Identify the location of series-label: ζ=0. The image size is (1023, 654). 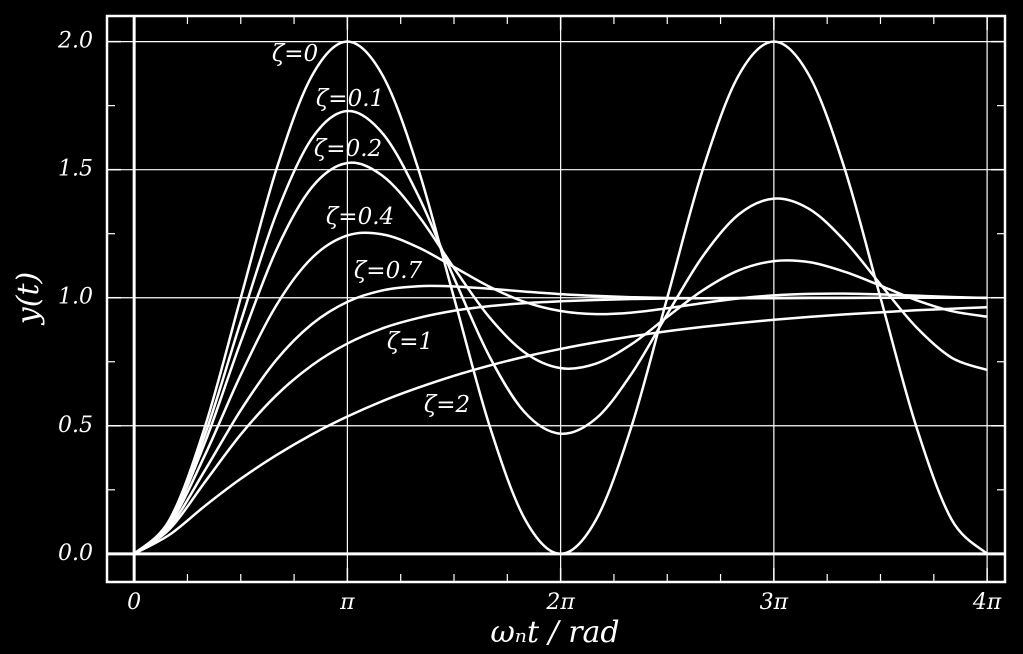
(295, 54).